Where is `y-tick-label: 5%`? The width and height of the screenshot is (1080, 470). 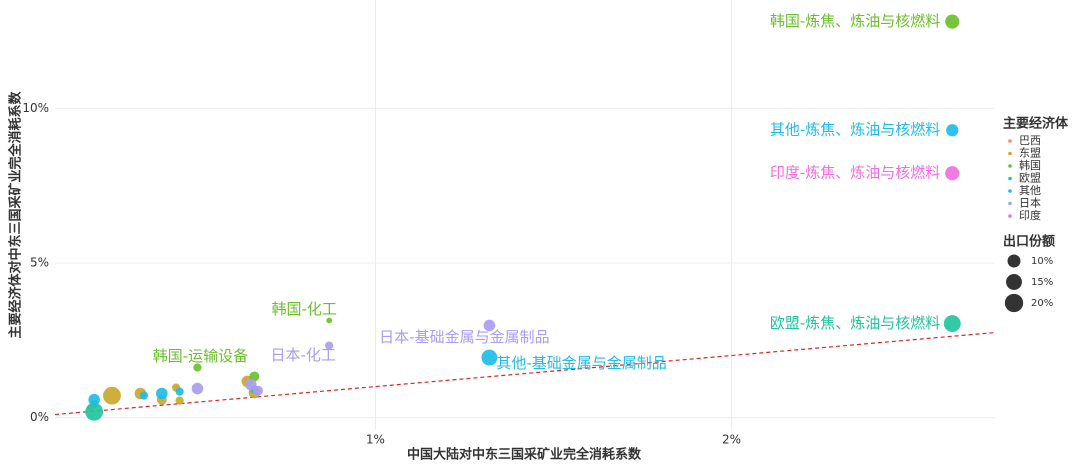
y-tick-label: 5% is located at coordinates (39, 262).